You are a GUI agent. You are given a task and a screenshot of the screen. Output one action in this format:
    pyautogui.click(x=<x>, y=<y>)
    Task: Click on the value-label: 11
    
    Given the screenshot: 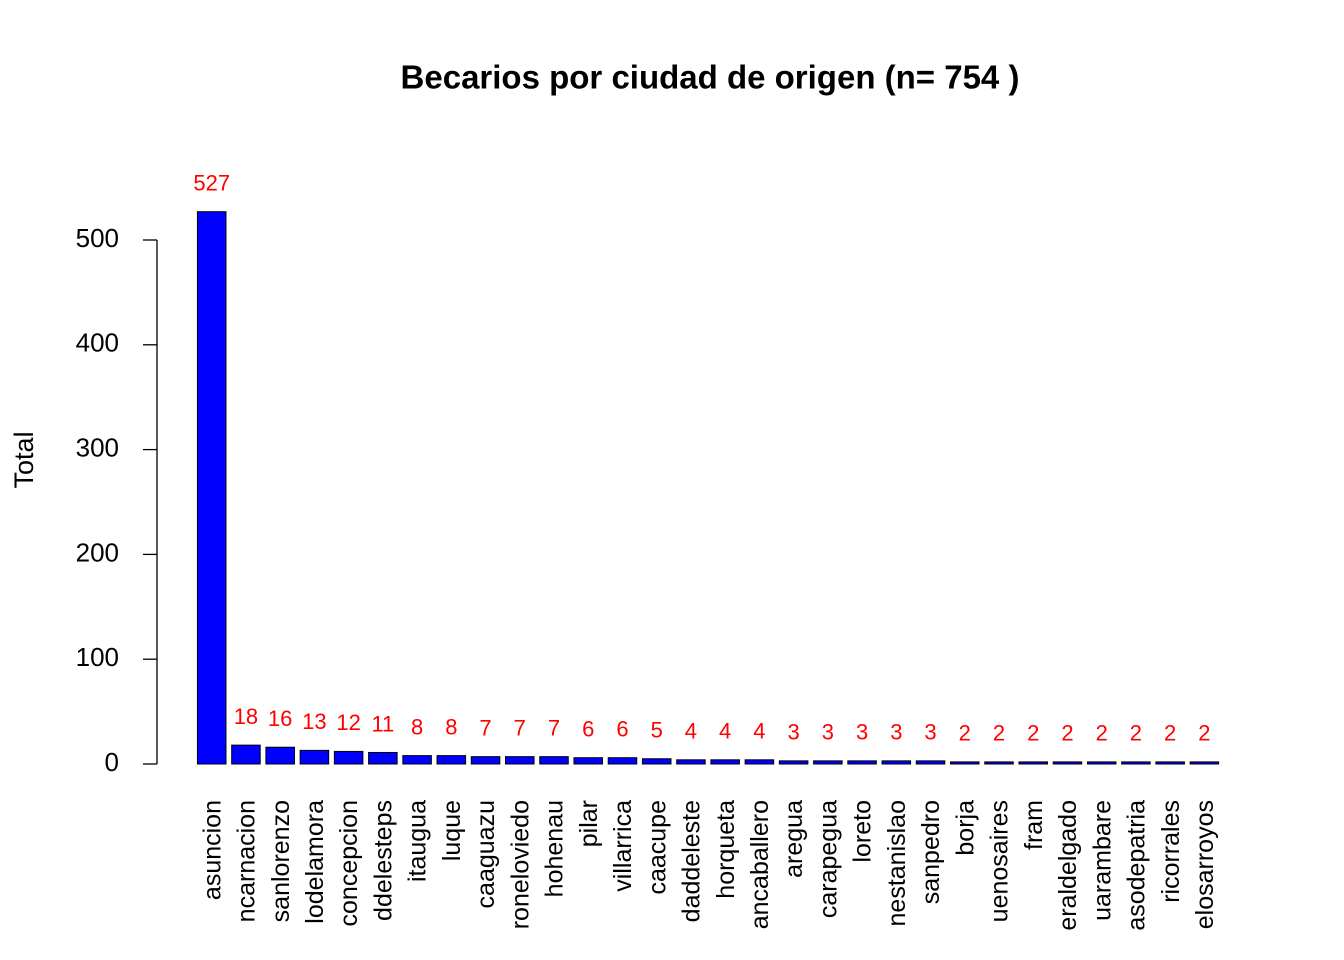 What is the action you would take?
    pyautogui.click(x=382, y=723)
    